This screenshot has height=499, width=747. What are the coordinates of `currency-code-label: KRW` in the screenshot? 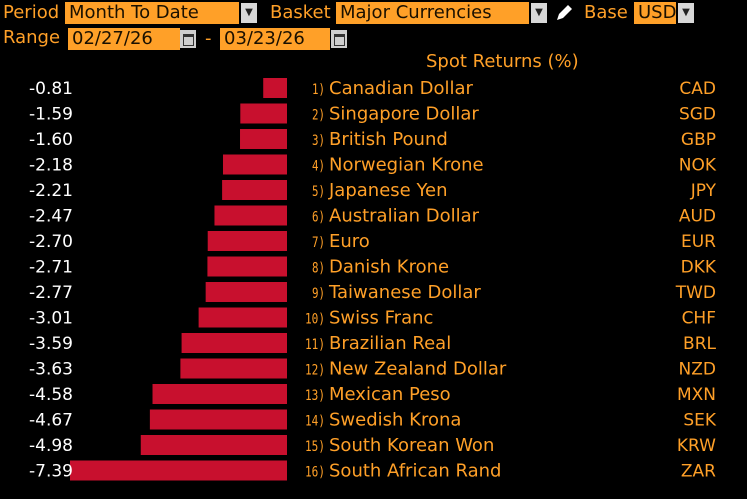 It's located at (696, 446).